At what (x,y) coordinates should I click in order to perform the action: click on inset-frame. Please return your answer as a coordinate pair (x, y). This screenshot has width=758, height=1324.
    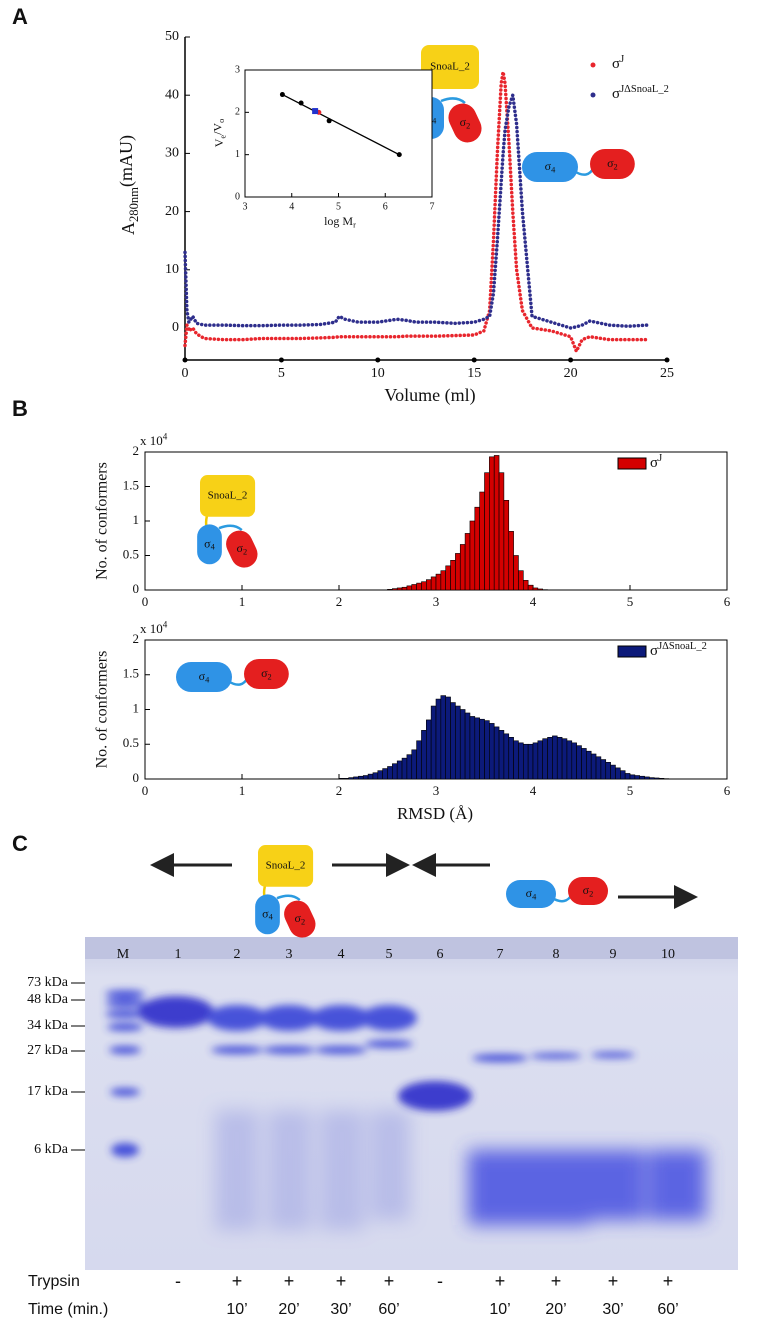
    Looking at the image, I should click on (338, 133).